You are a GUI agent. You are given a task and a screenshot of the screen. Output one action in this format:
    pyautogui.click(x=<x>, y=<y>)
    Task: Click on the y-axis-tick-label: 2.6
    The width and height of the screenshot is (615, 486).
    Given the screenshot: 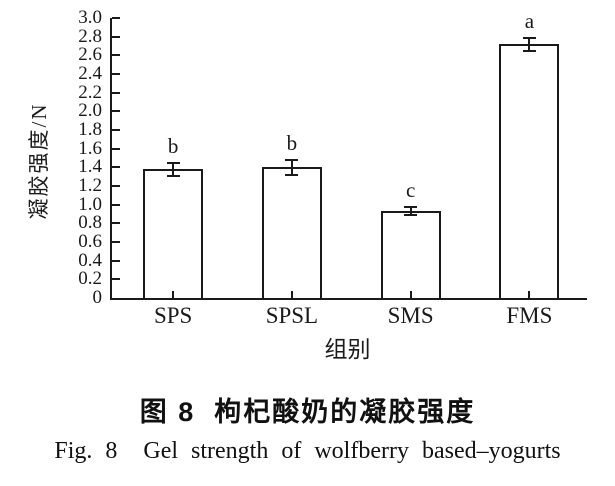 What is the action you would take?
    pyautogui.click(x=90, y=55)
    